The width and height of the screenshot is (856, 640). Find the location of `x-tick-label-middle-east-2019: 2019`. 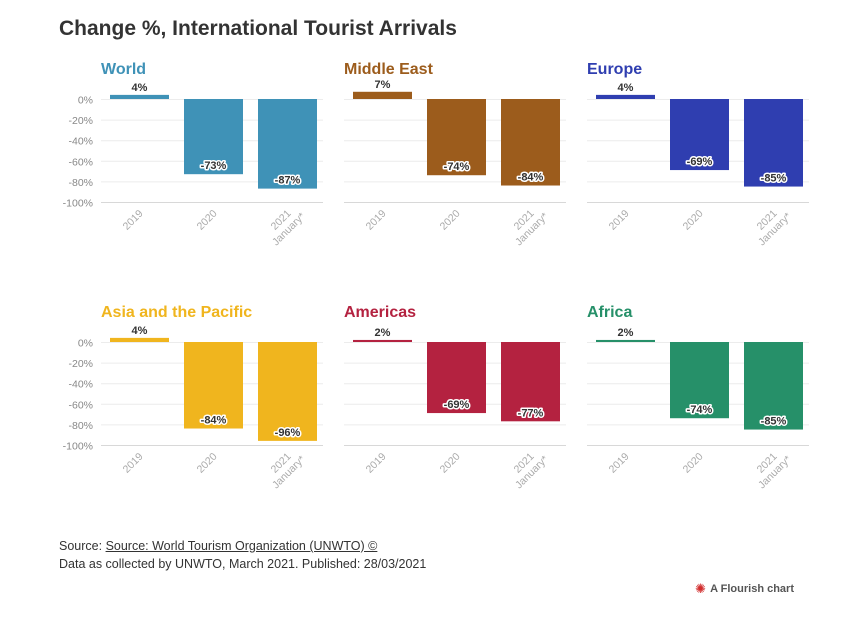

x-tick-label-middle-east-2019: 2019 is located at coordinates (376, 220).